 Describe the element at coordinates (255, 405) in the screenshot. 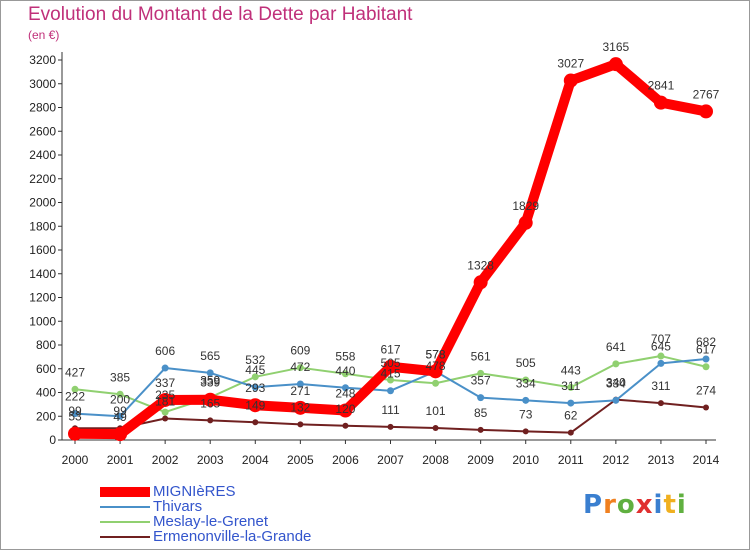

I see `data-label: 149` at that location.